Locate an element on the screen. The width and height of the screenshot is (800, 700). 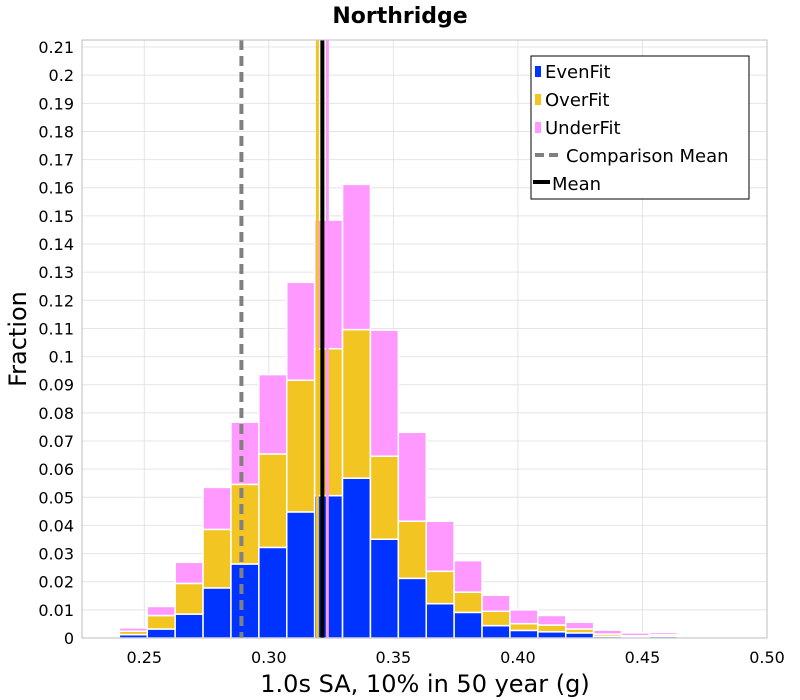
x-tick-label: 0.50 is located at coordinates (767, 657).